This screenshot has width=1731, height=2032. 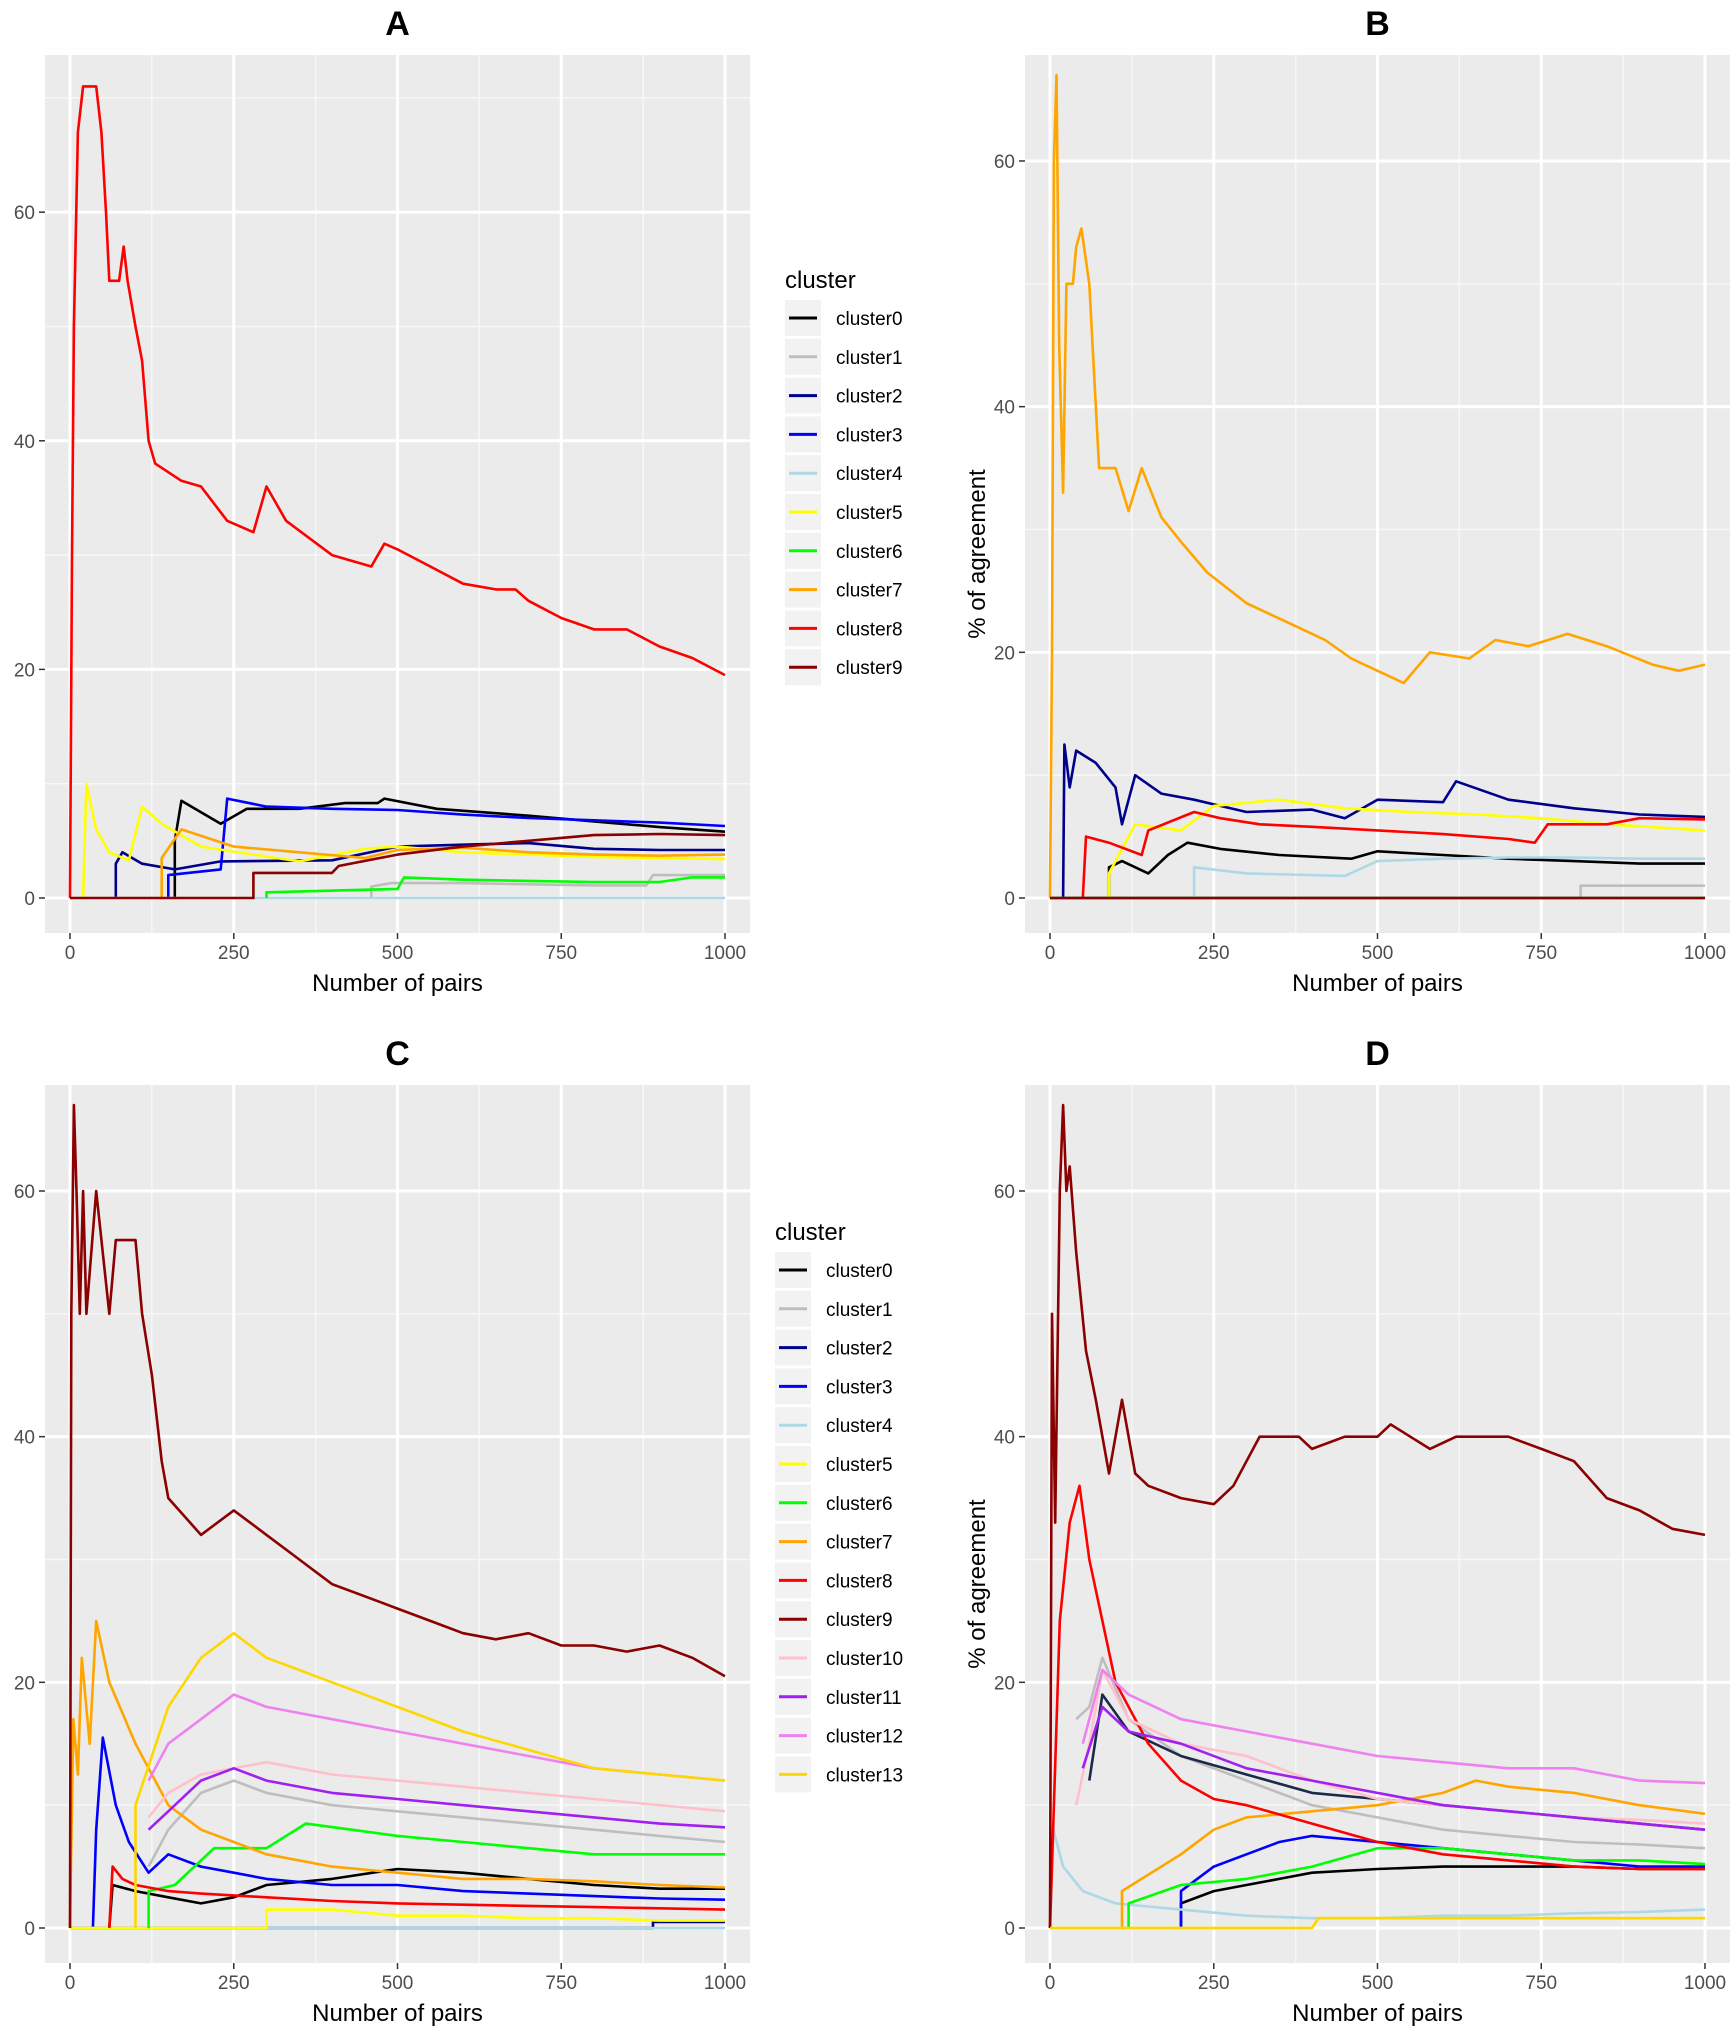 I want to click on series-line-cluster10, so click(x=436, y=1789).